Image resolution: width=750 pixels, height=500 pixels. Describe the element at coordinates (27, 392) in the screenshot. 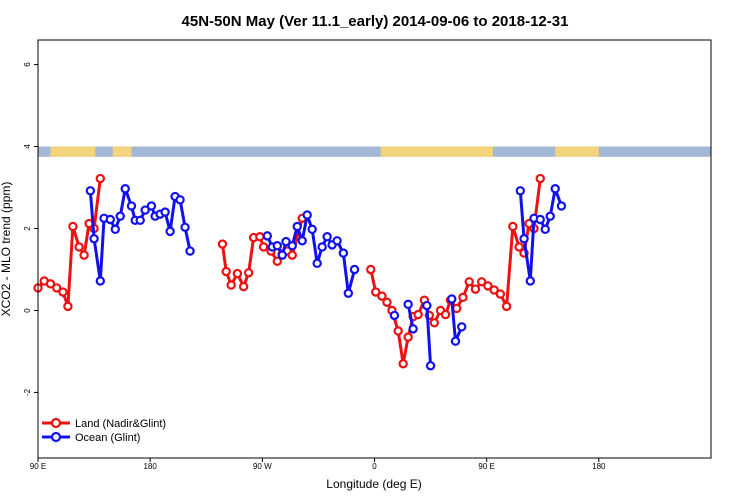

I see `y-tick-label: -2` at that location.